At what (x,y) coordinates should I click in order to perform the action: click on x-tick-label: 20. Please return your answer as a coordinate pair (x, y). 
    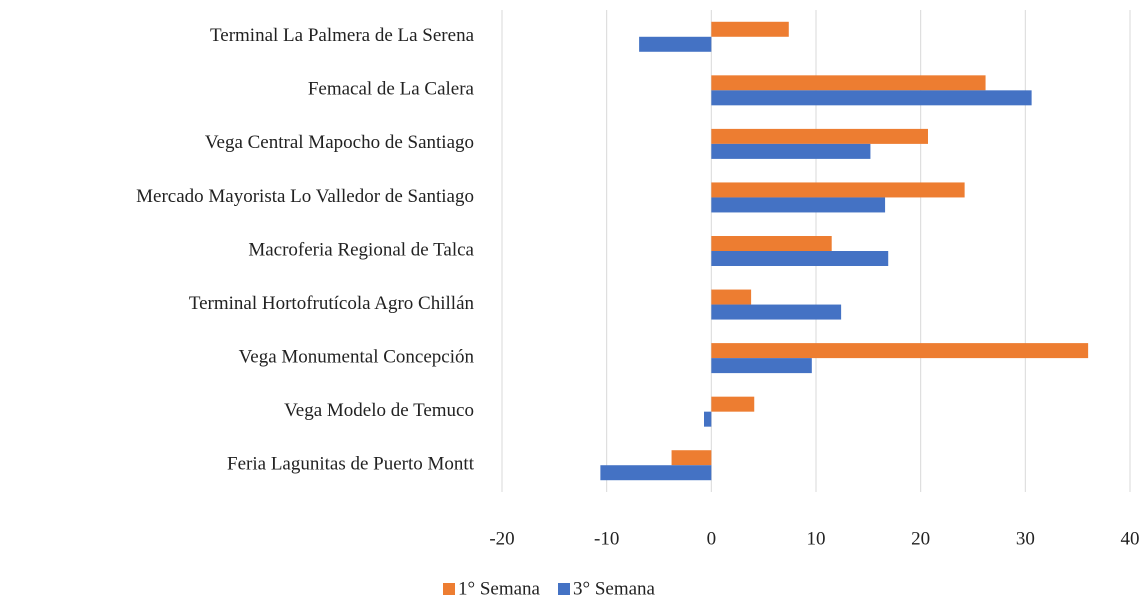
    Looking at the image, I should click on (920, 538).